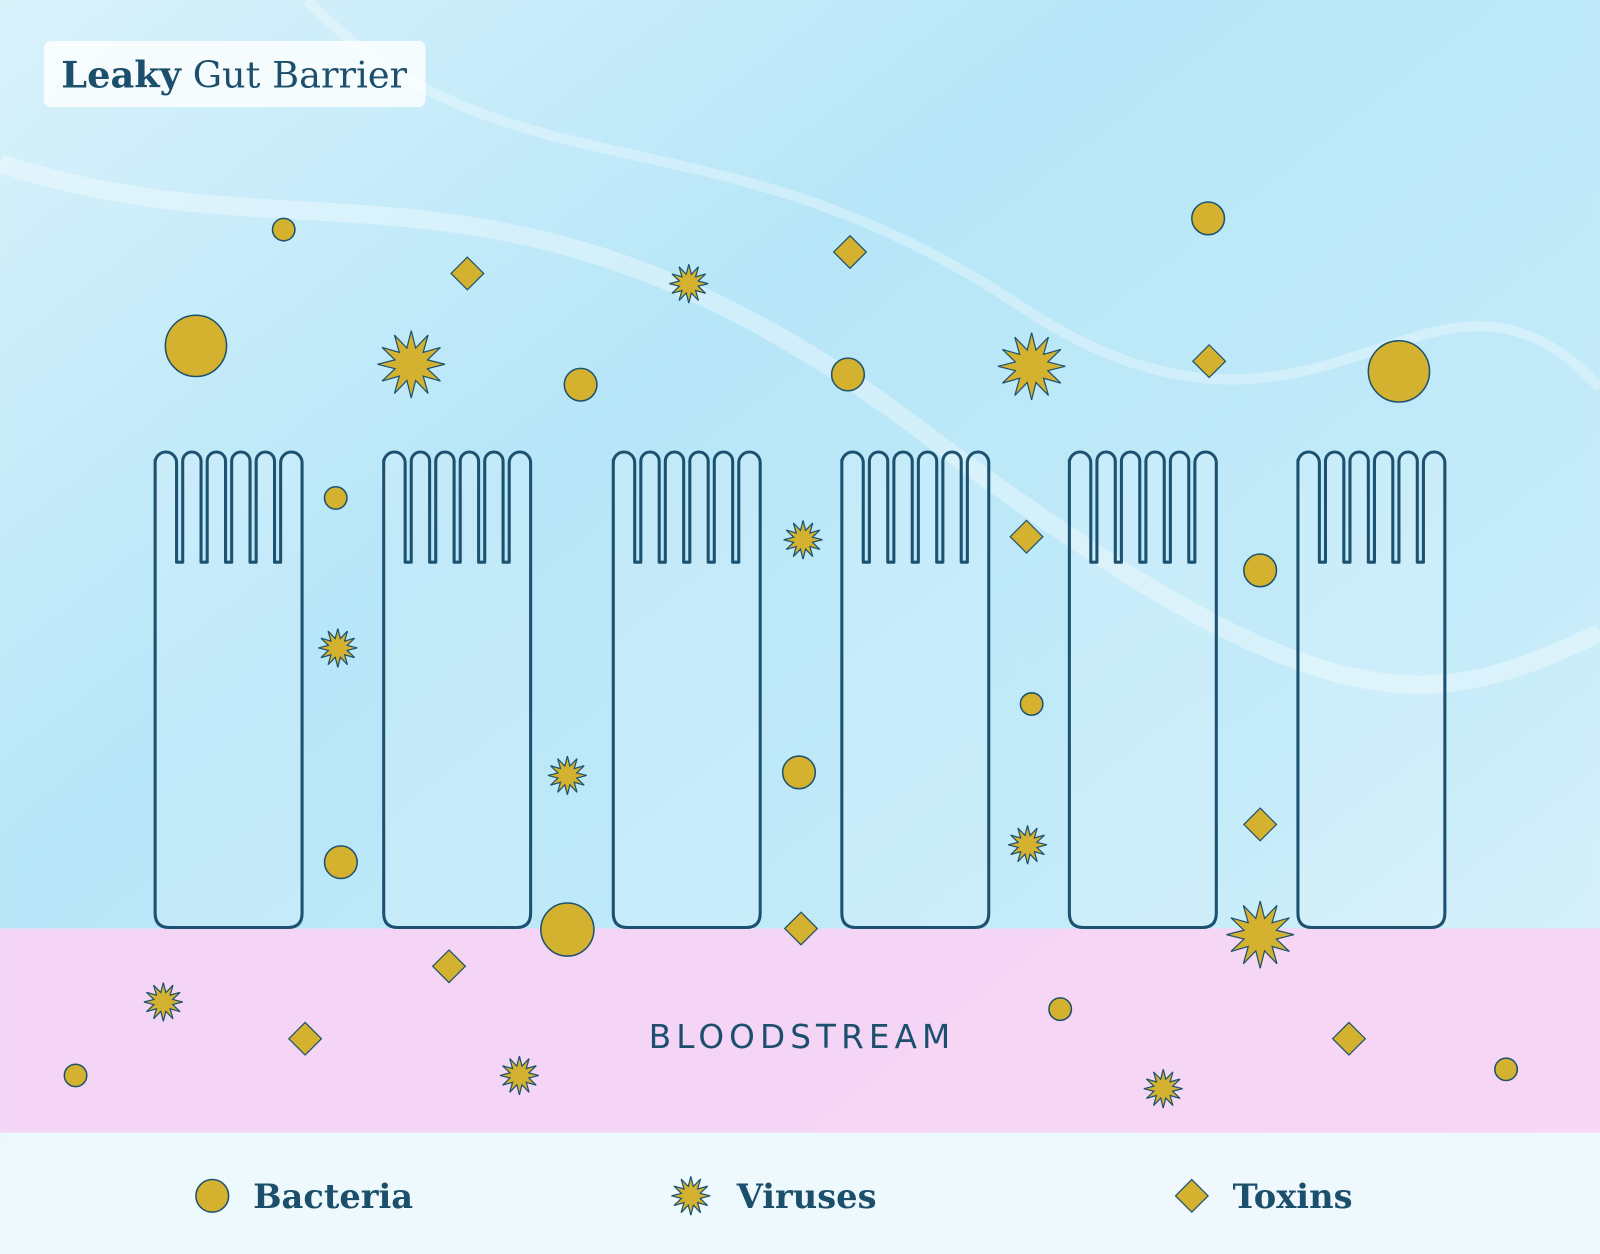 The height and width of the screenshot is (1254, 1600). Describe the element at coordinates (300, 75) in the screenshot. I see `title-rest: Gut Barrier` at that location.